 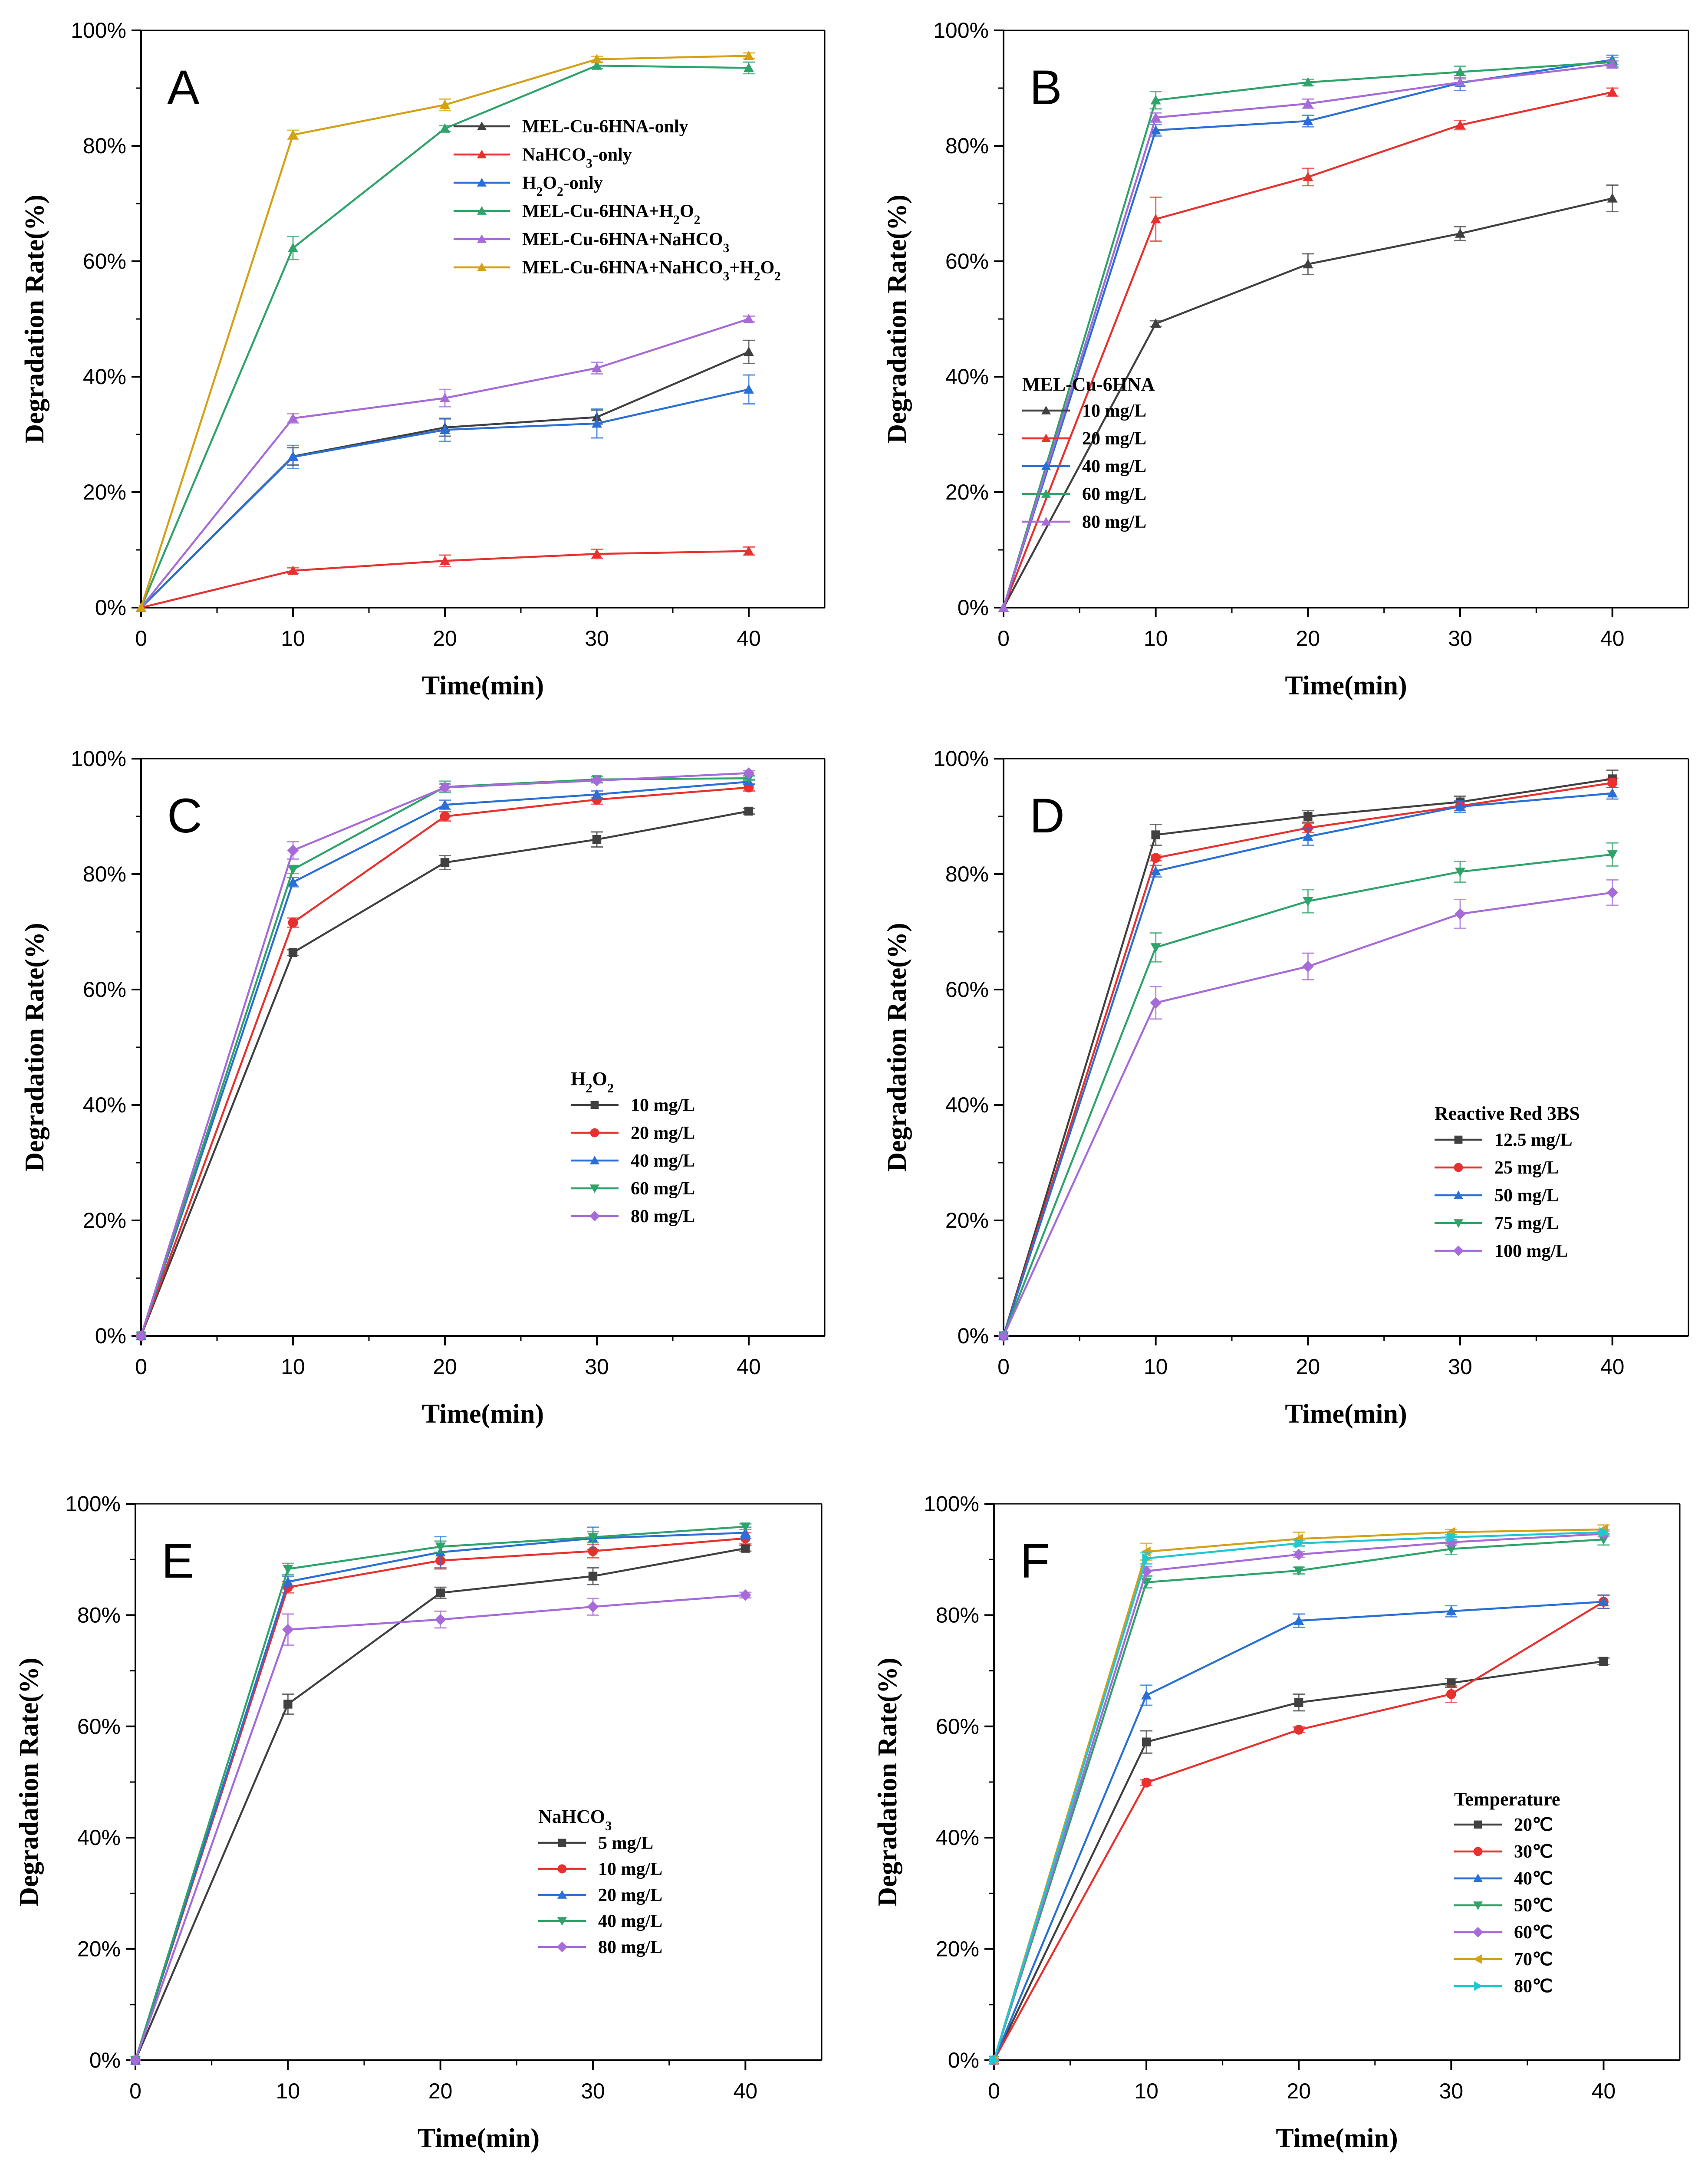 What do you see at coordinates (177, 1561) in the screenshot?
I see `panel-label: E` at bounding box center [177, 1561].